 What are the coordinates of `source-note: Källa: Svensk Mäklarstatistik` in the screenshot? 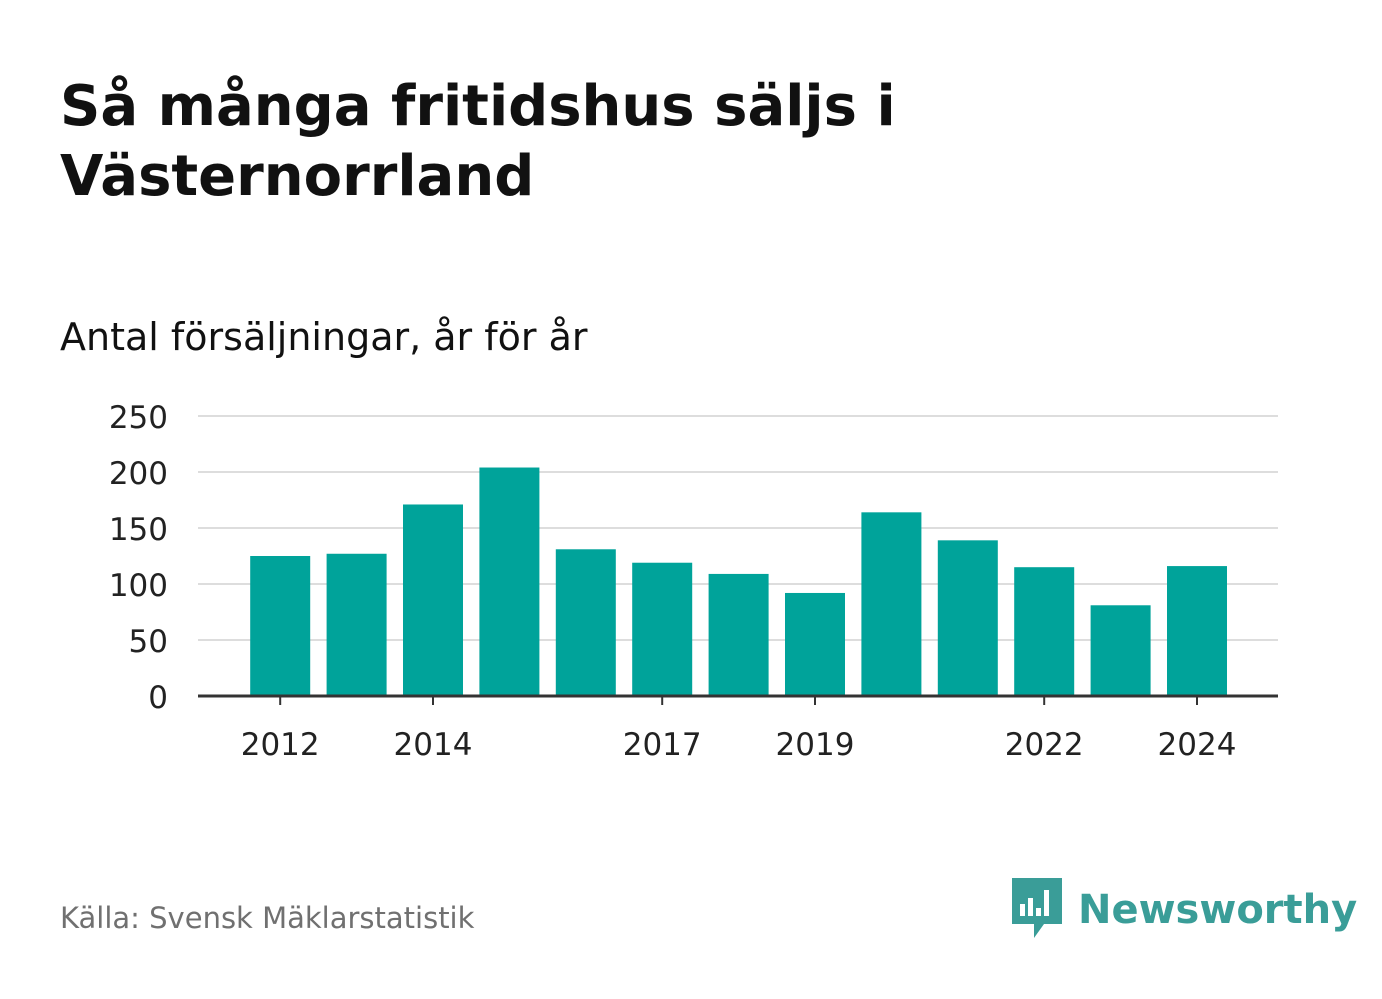 It's located at (267, 918).